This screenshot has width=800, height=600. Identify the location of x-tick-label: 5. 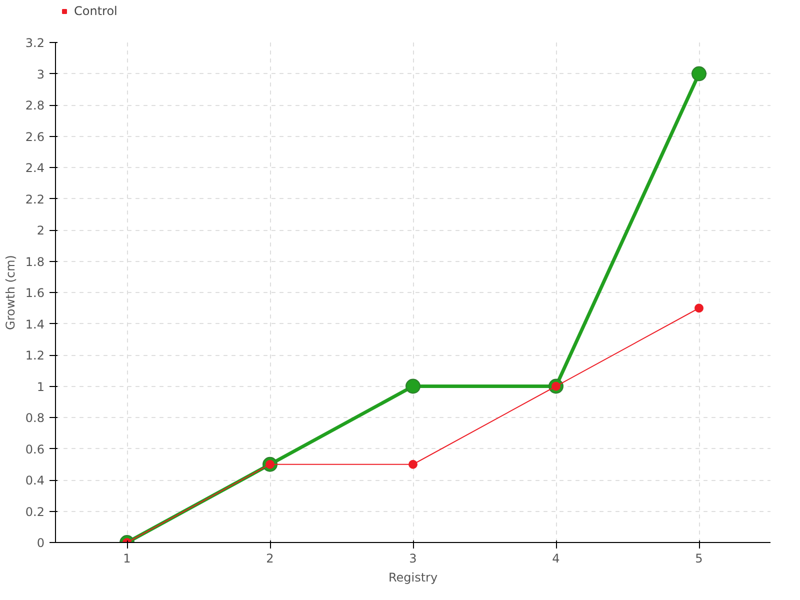
(699, 559).